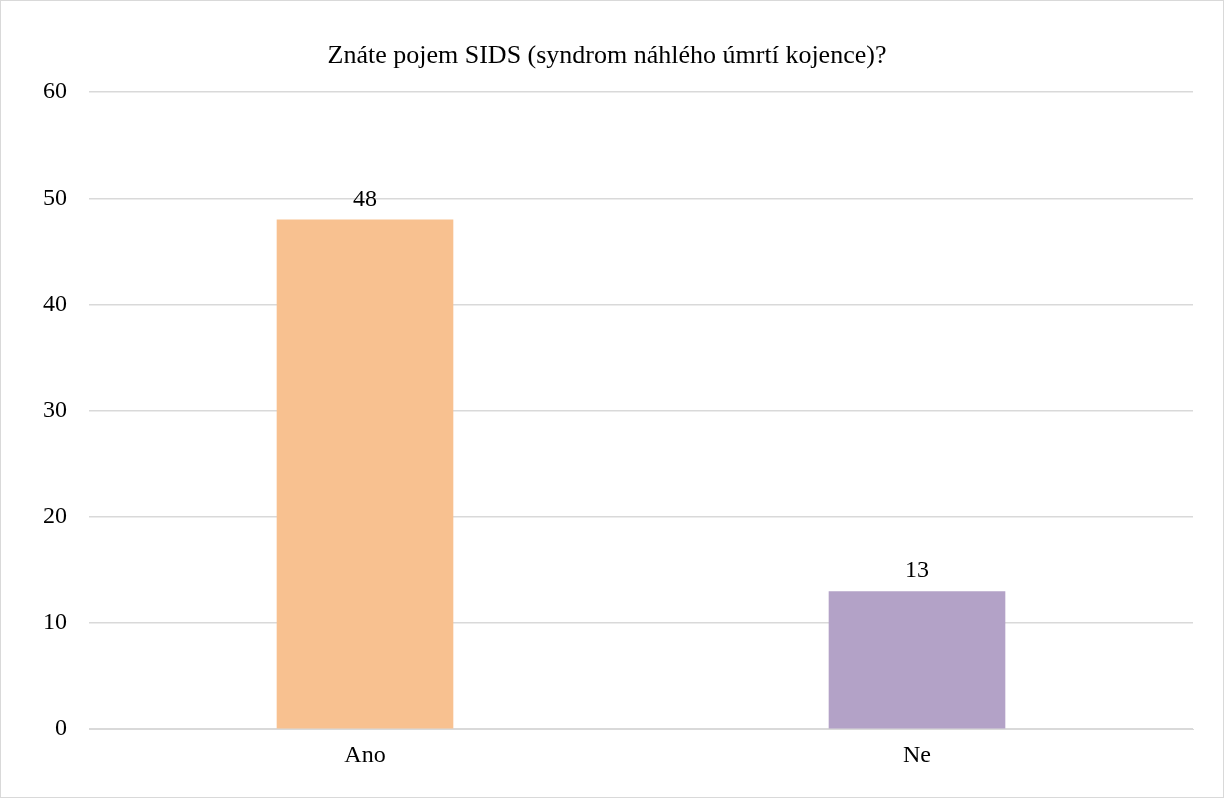 The image size is (1224, 798). Describe the element at coordinates (55, 409) in the screenshot. I see `y-tick-label: 30` at that location.